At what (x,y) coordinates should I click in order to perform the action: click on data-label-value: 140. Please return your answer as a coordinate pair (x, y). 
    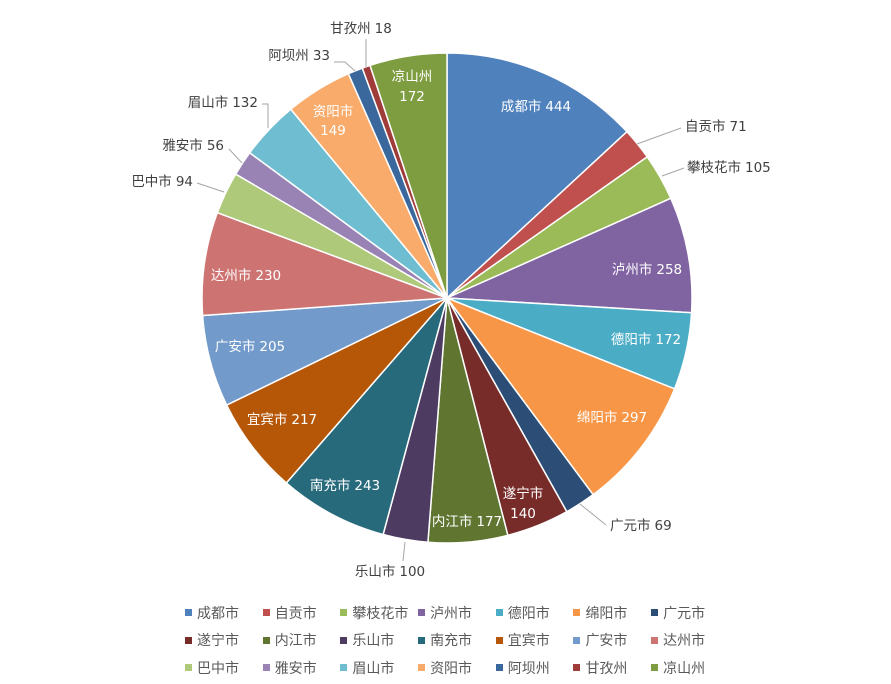
    Looking at the image, I should click on (523, 514).